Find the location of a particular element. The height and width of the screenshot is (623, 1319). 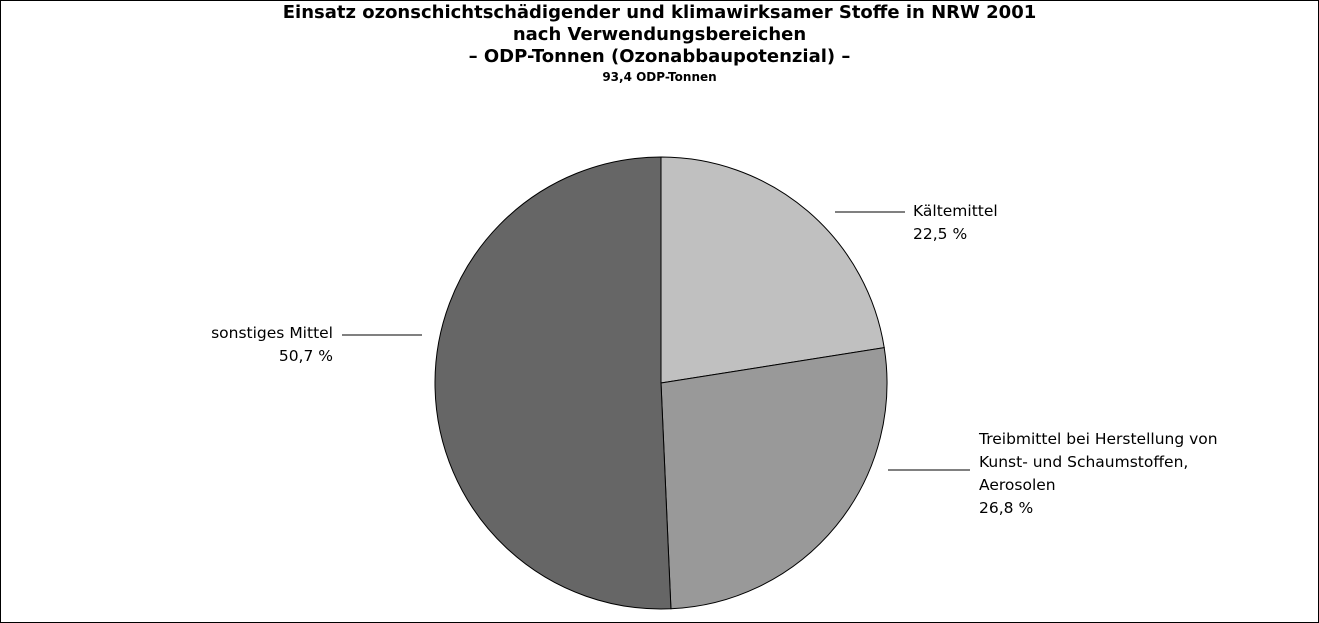

value-label: 22,5 % is located at coordinates (940, 234).